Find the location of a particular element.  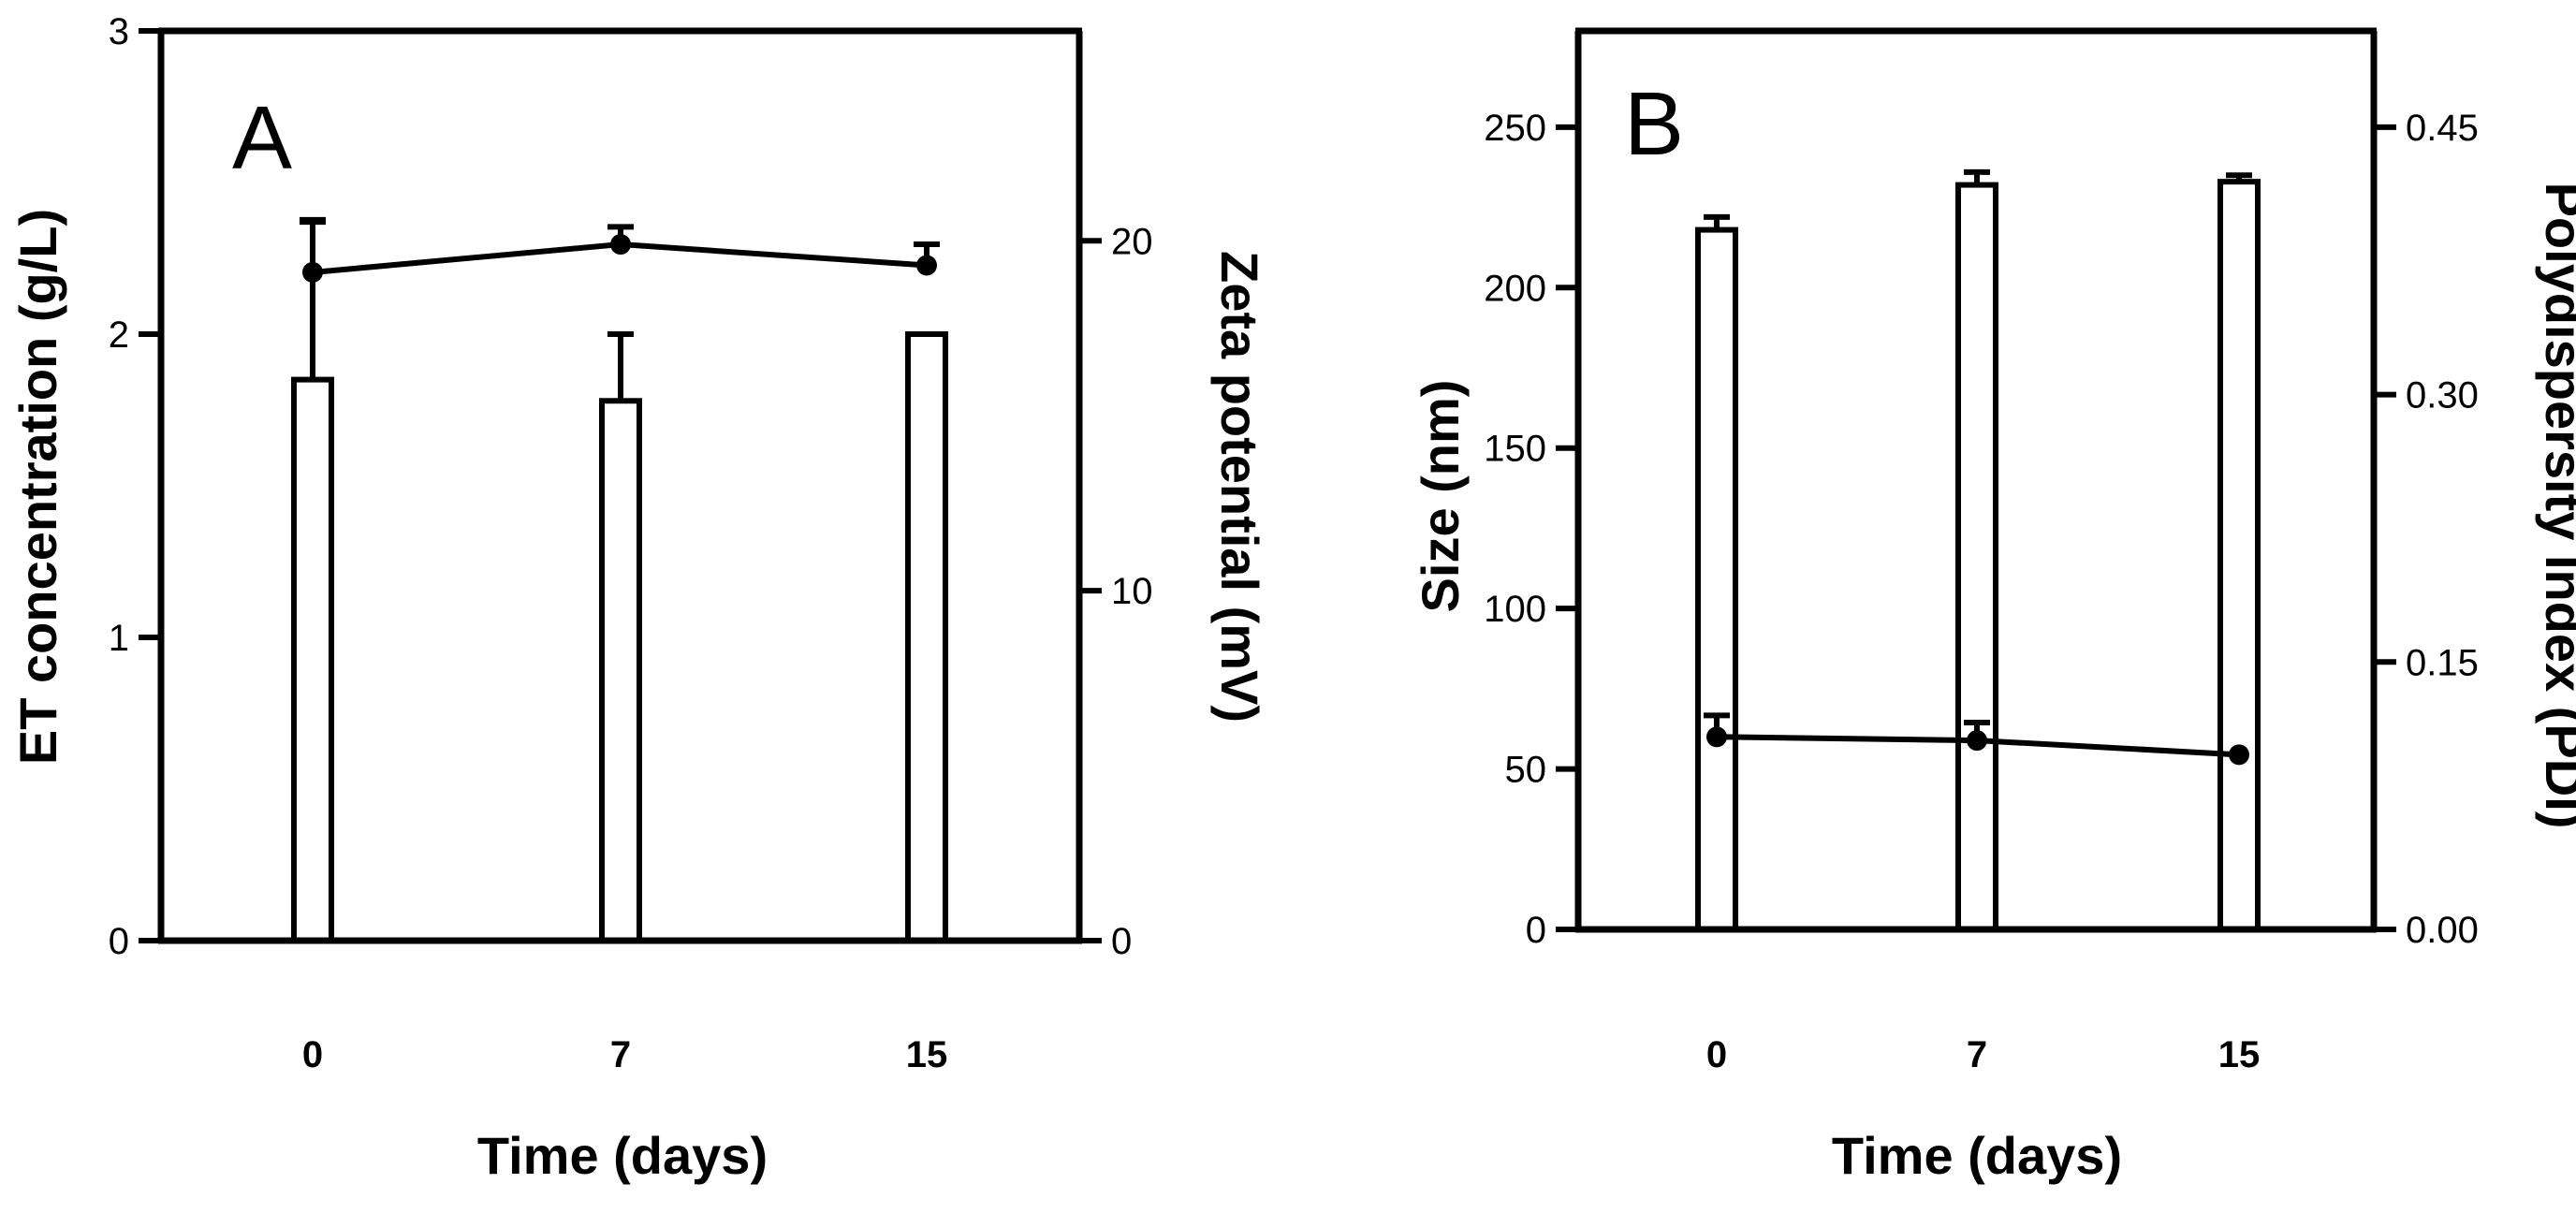

left-tick-label: 3 is located at coordinates (119, 31).